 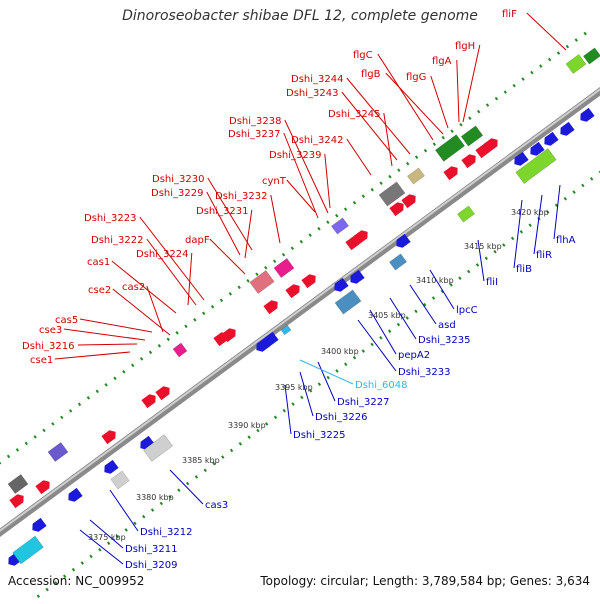 What do you see at coordinates (66, 320) in the screenshot?
I see `gene-label-forward: cas5` at bounding box center [66, 320].